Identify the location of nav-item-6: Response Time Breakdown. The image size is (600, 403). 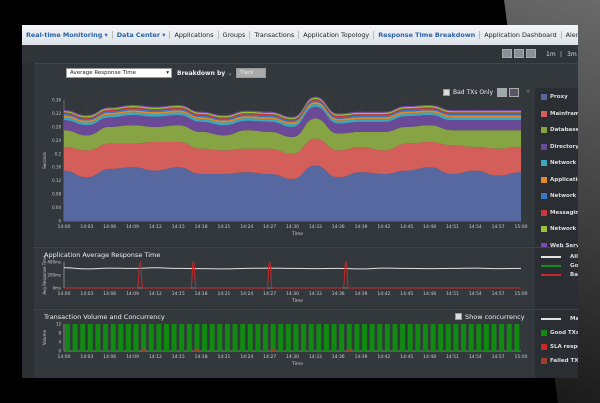
(427, 35).